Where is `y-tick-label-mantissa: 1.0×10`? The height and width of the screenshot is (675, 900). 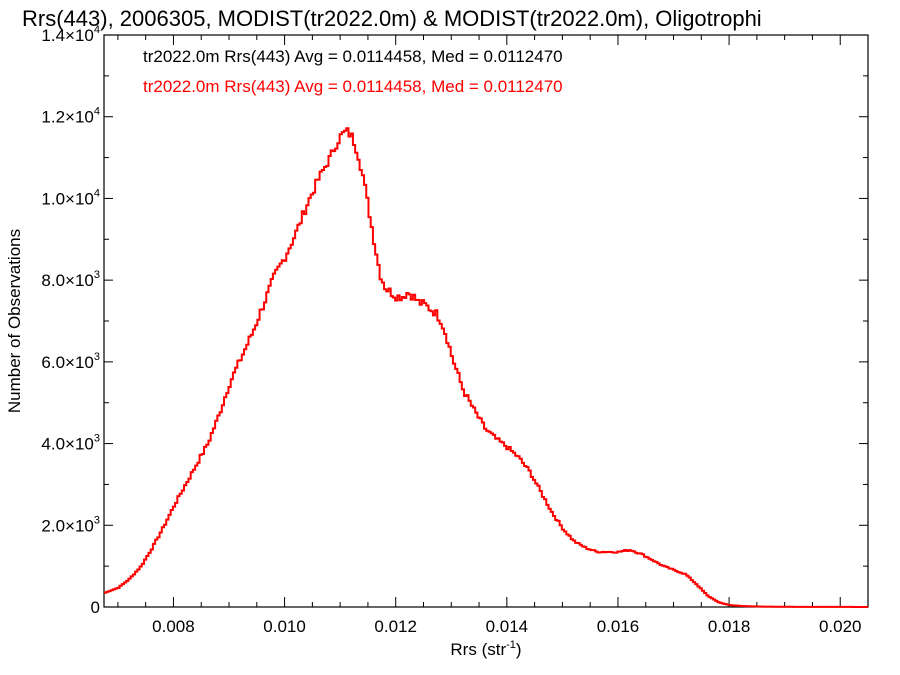 y-tick-label-mantissa: 1.0×10 is located at coordinates (67, 198).